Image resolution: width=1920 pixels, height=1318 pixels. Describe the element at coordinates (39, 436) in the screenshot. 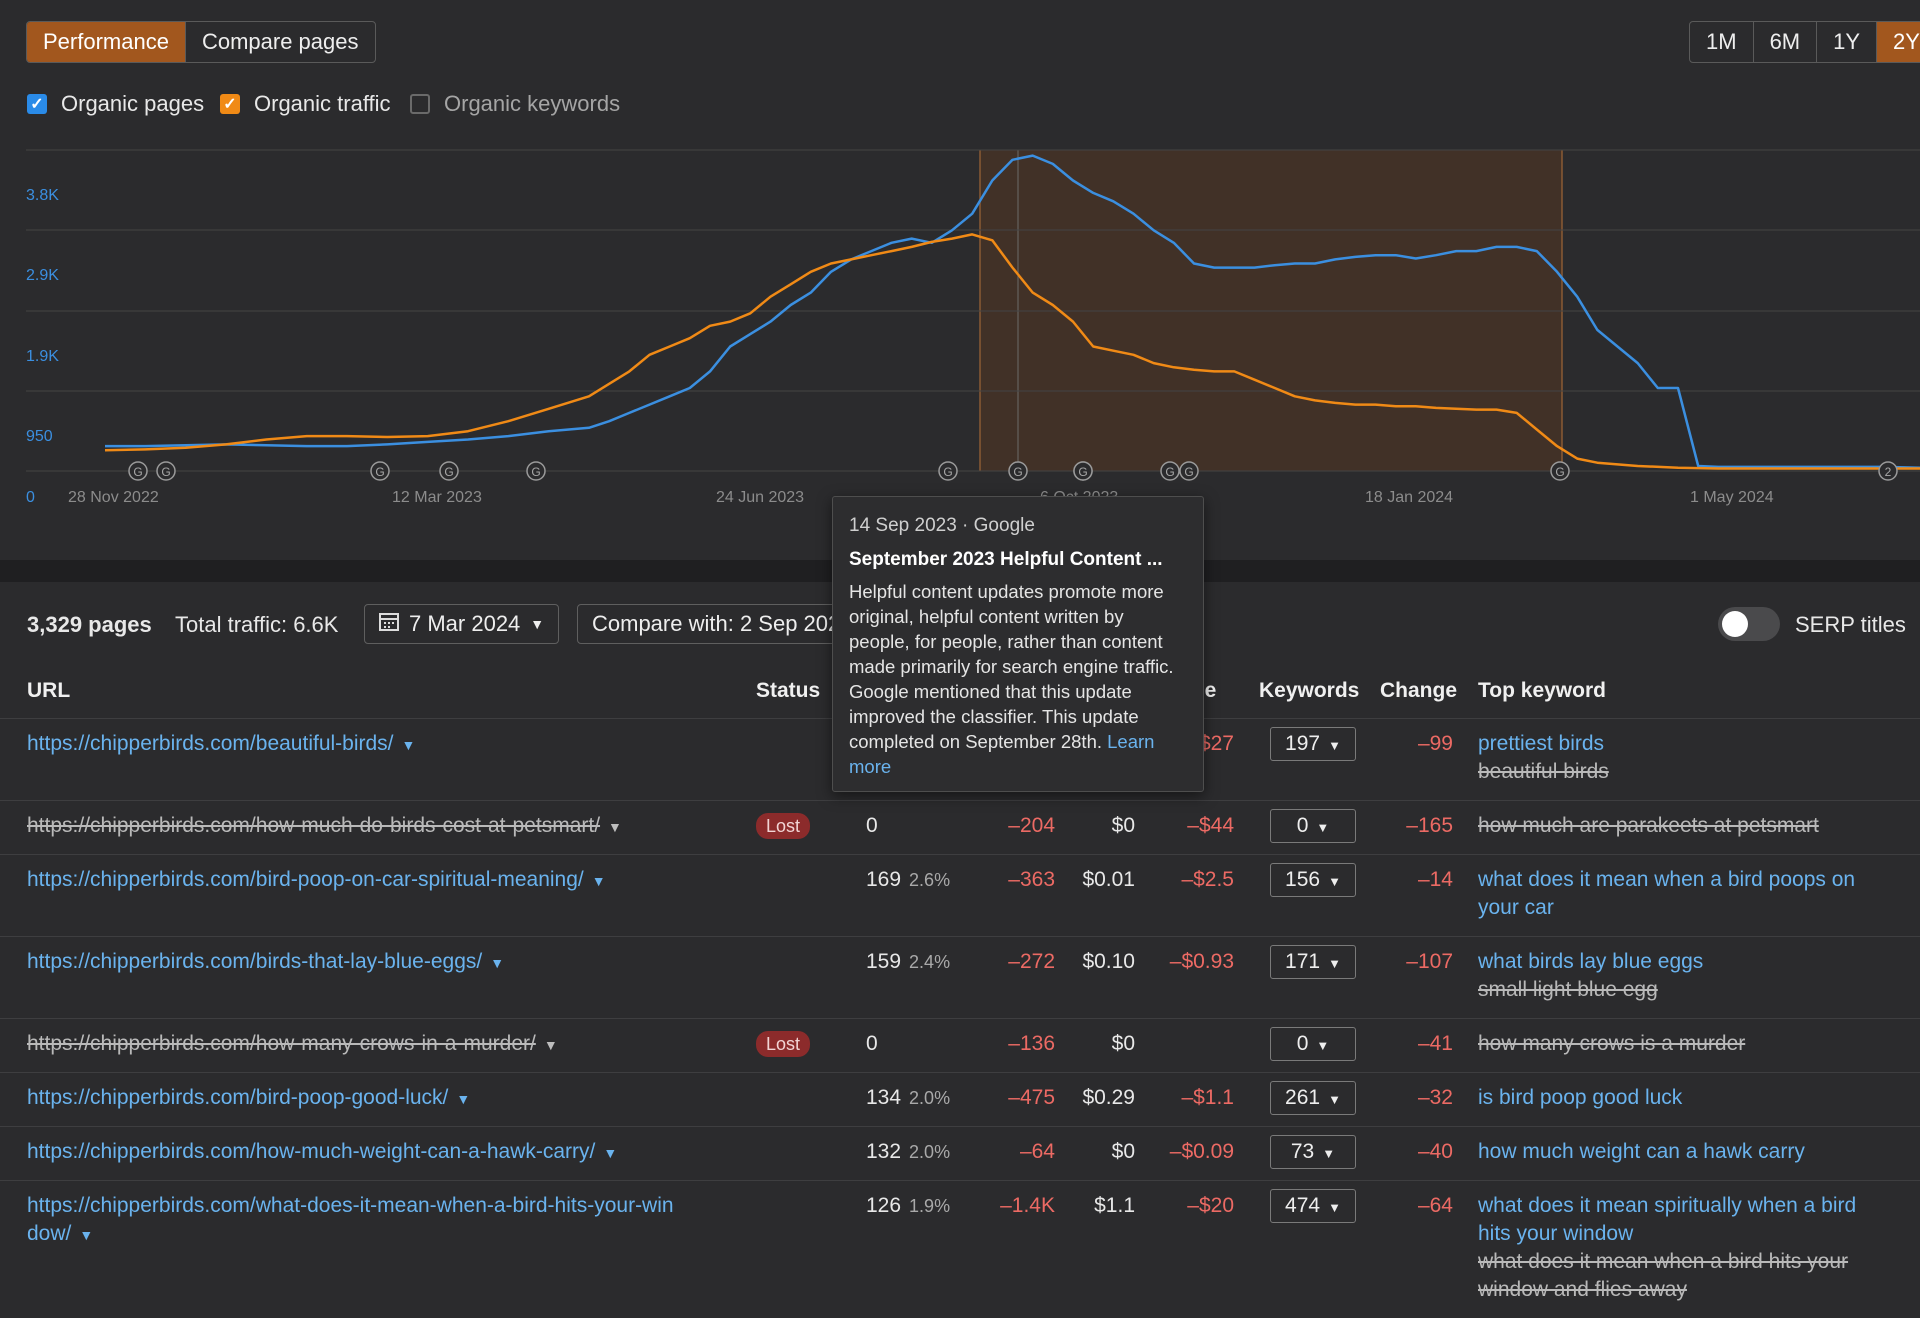

I see `y-tick-label: 950` at that location.